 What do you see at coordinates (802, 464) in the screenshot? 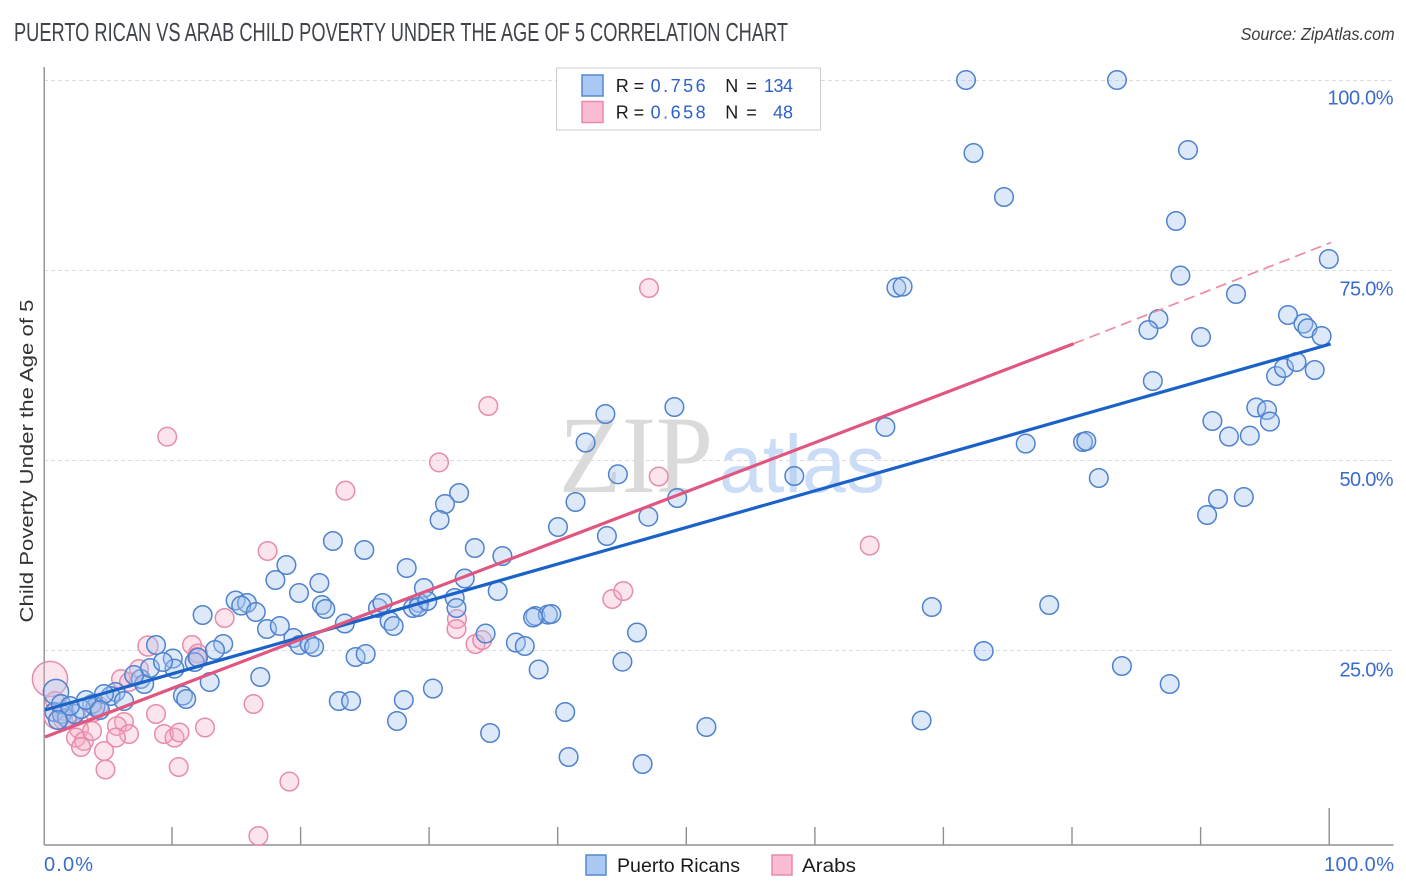
I see `svg-text: atlas` at bounding box center [802, 464].